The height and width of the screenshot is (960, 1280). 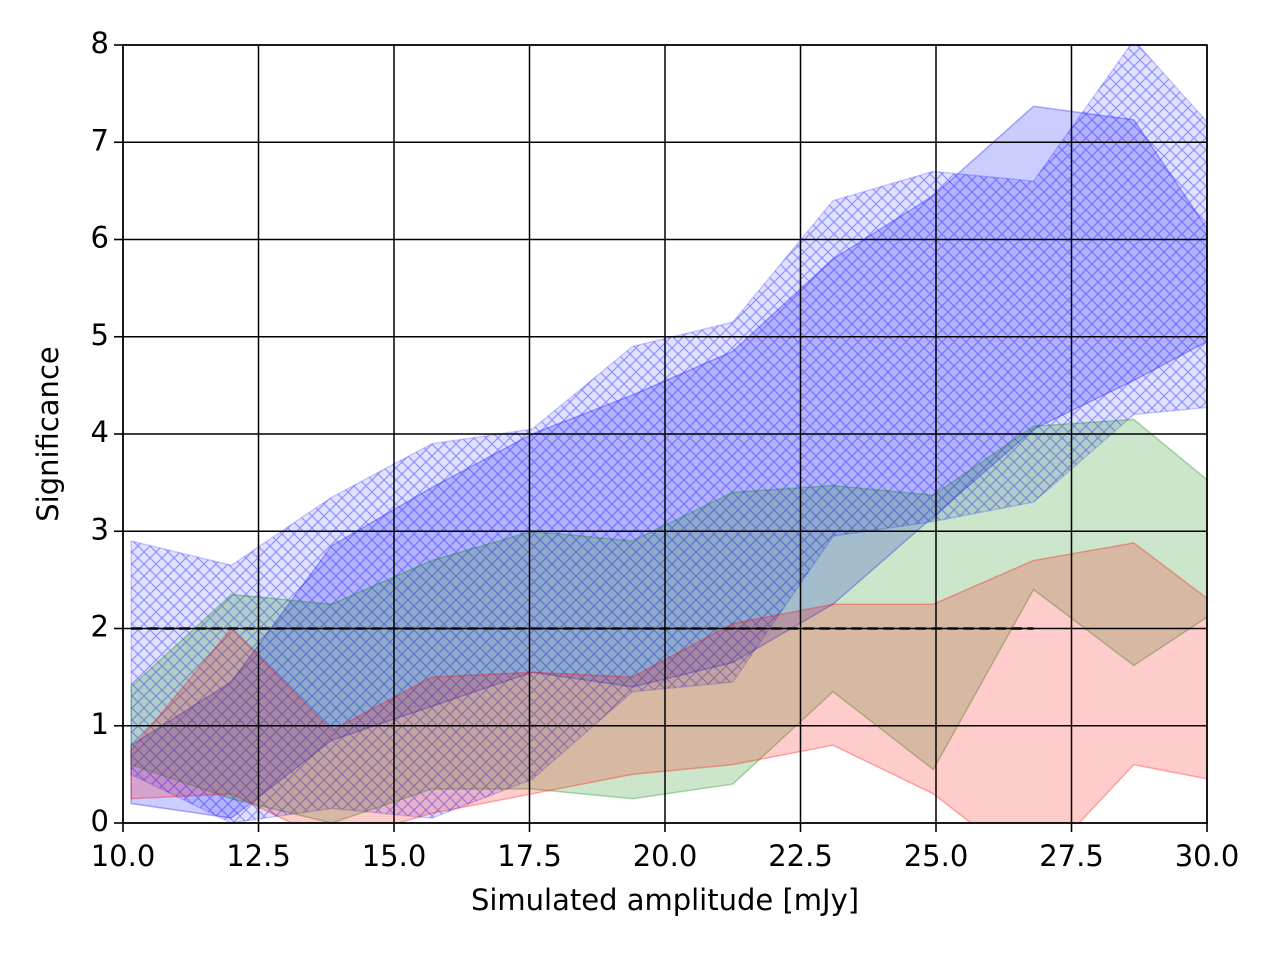 What do you see at coordinates (936, 856) in the screenshot?
I see `x-tick-label: 25.0` at bounding box center [936, 856].